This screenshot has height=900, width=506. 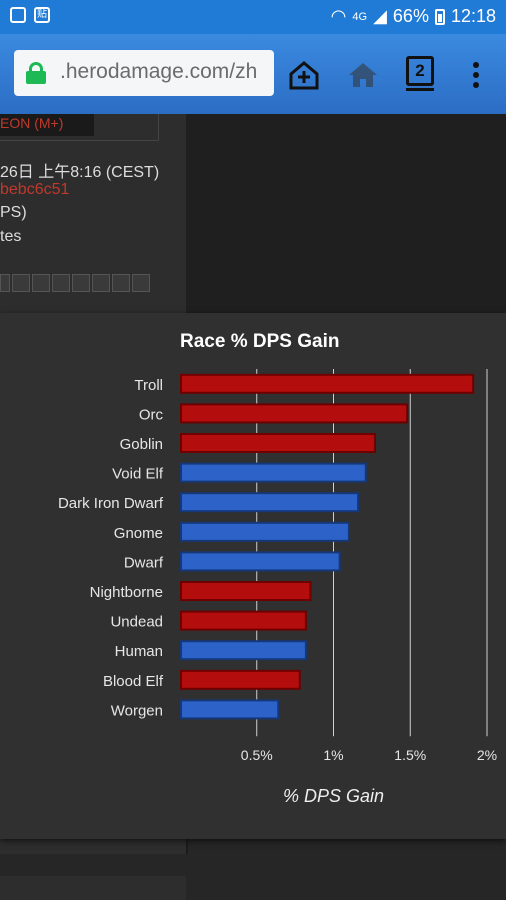 I want to click on image-notification-icon, so click(x=18, y=15).